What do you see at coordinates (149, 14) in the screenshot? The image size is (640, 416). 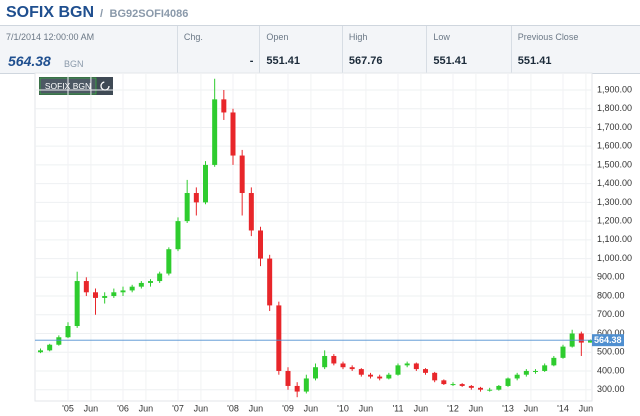 I see `code: BG92SOFI4086` at bounding box center [149, 14].